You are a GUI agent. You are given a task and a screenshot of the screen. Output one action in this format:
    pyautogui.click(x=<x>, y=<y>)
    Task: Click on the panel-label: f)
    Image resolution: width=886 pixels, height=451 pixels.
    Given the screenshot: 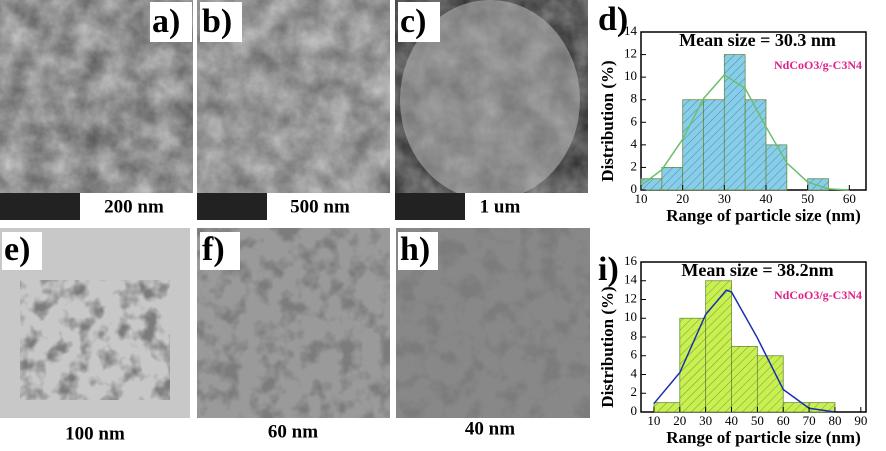 What is the action you would take?
    pyautogui.click(x=213, y=249)
    